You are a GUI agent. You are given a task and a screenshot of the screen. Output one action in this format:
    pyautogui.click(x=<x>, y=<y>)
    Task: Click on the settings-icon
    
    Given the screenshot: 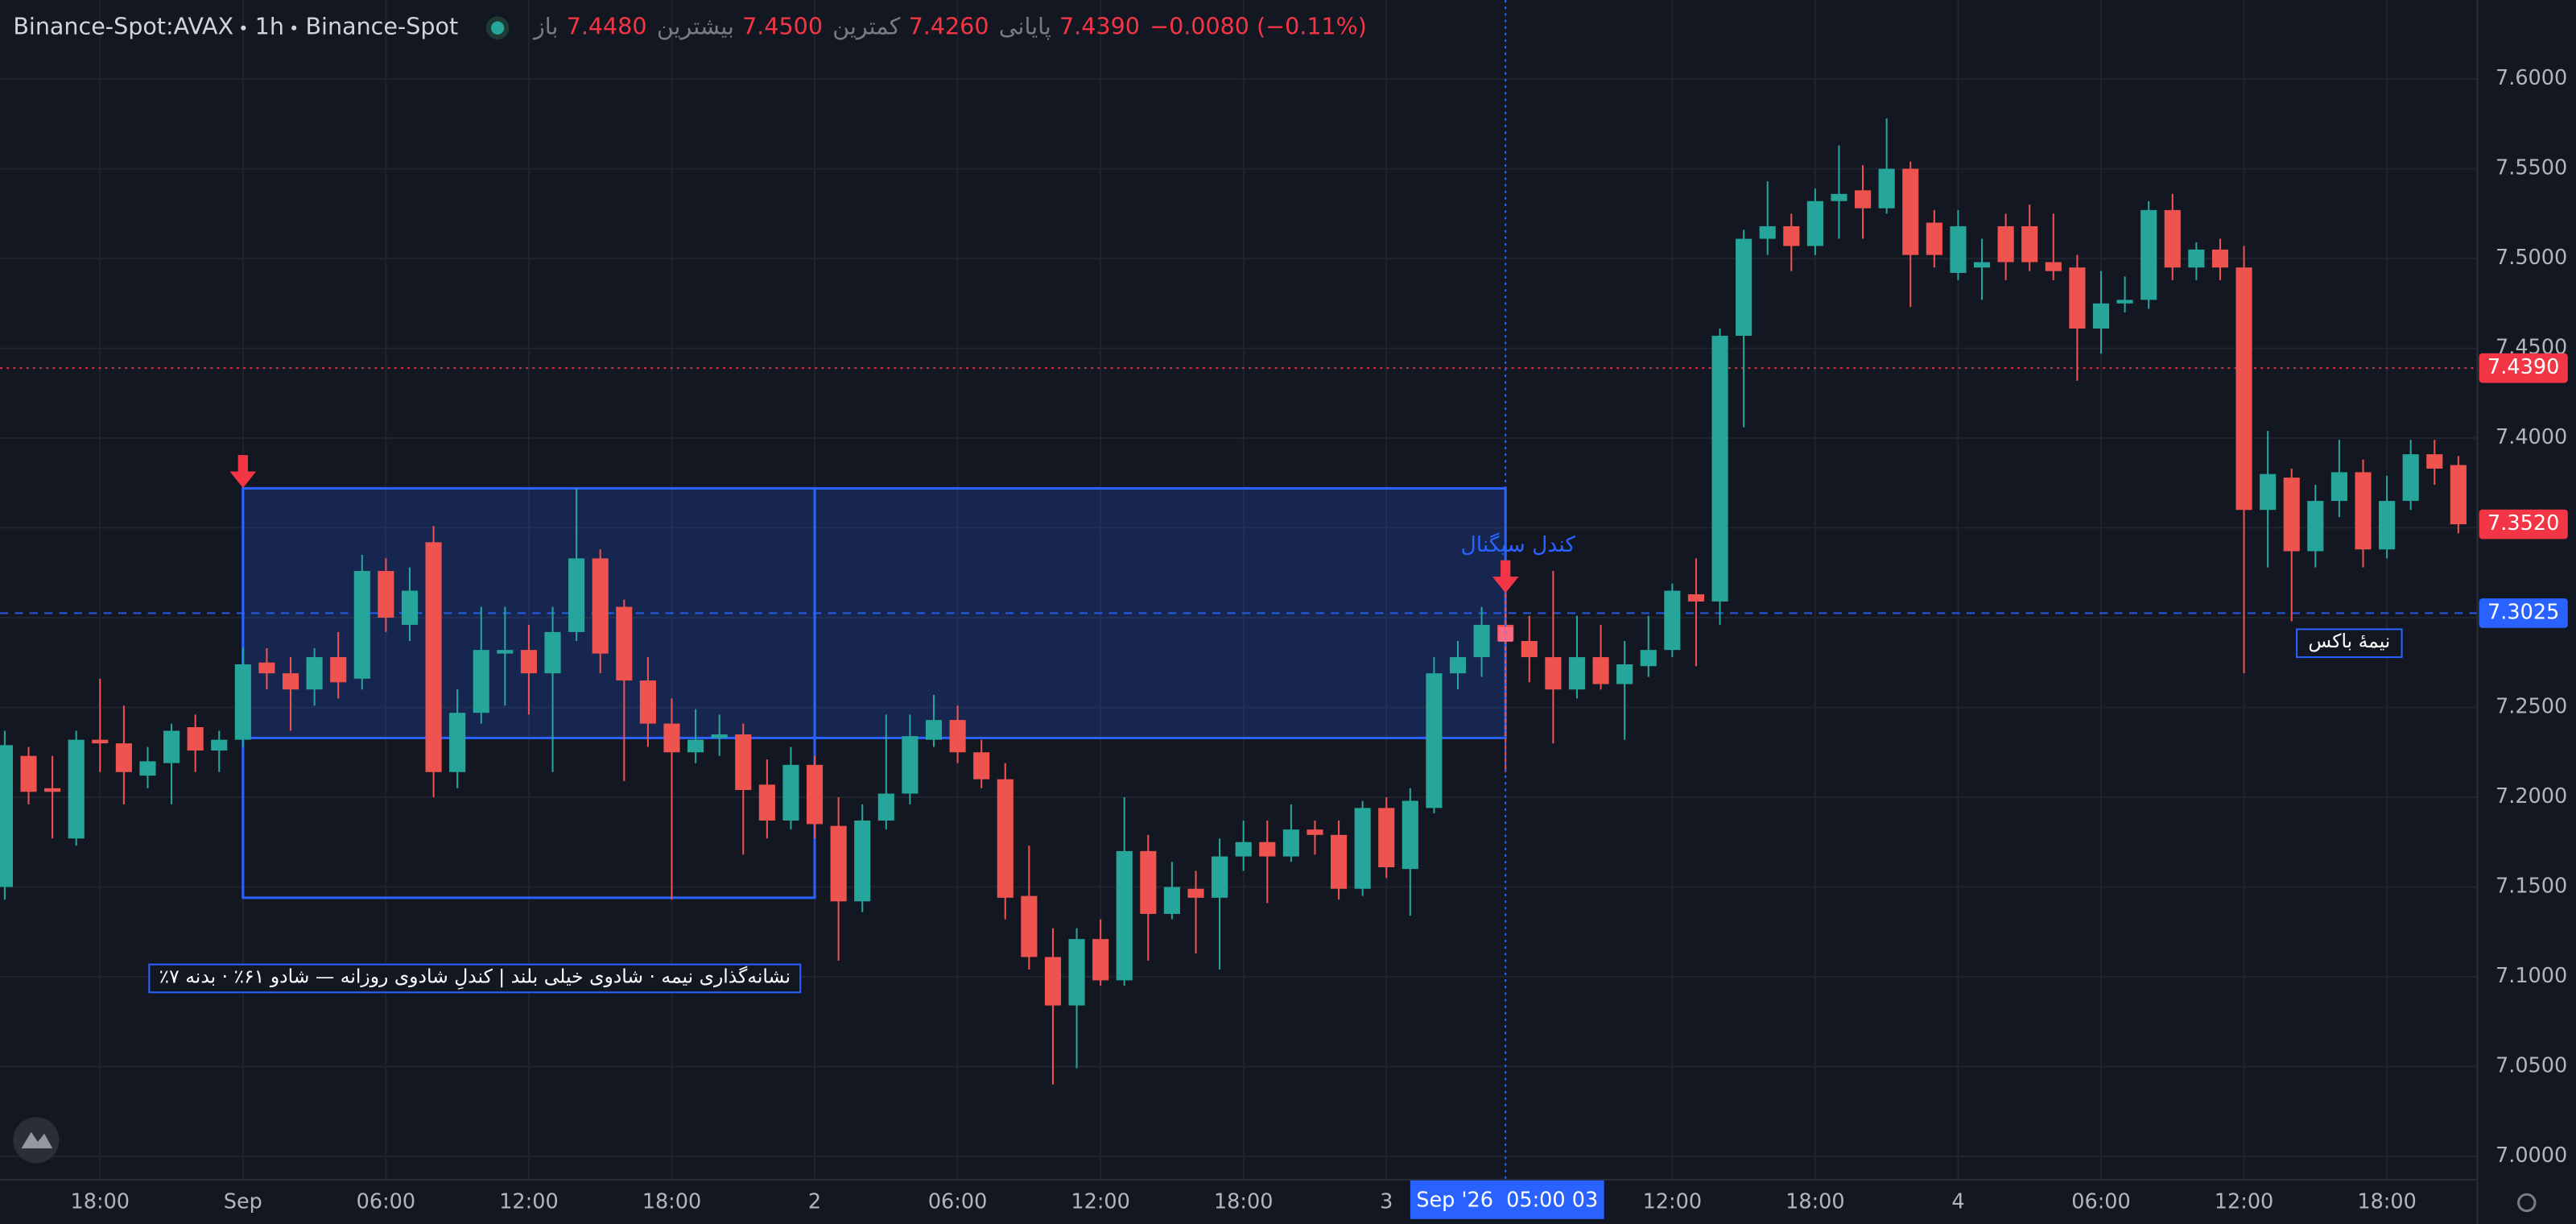 What is the action you would take?
    pyautogui.click(x=2527, y=1203)
    